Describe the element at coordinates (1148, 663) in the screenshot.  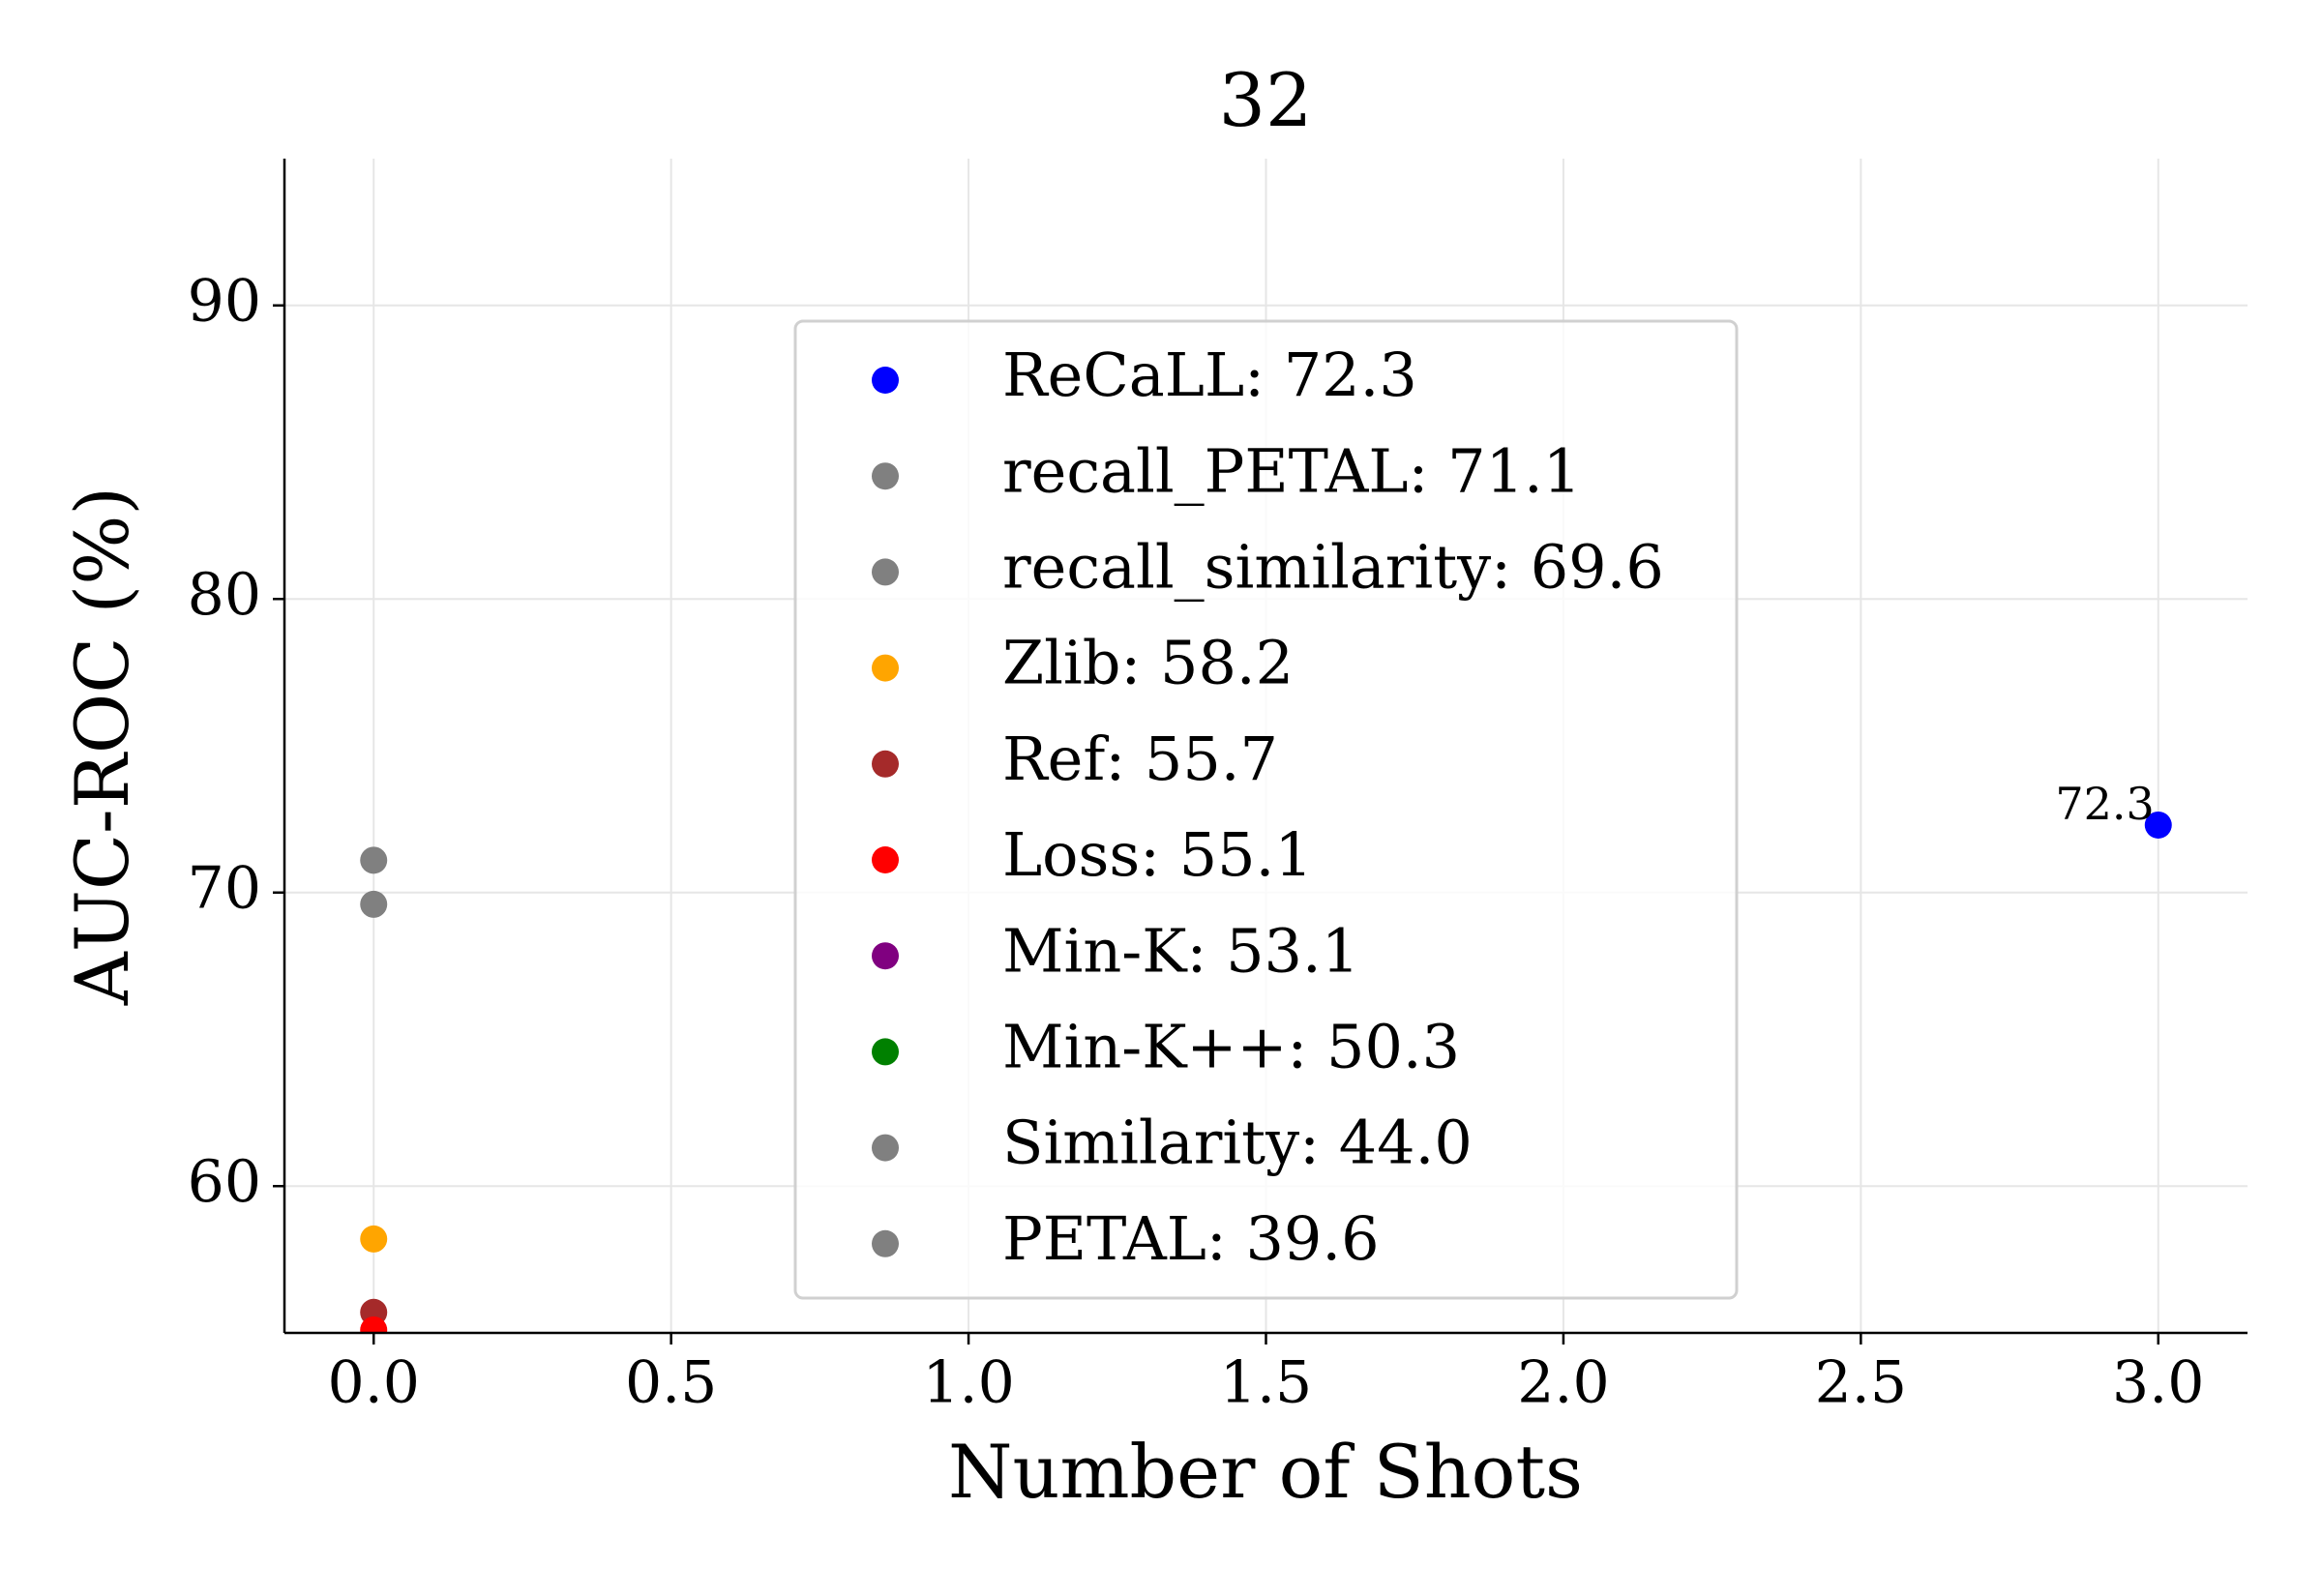
I see `legend-label: Zlib: 58.2` at that location.